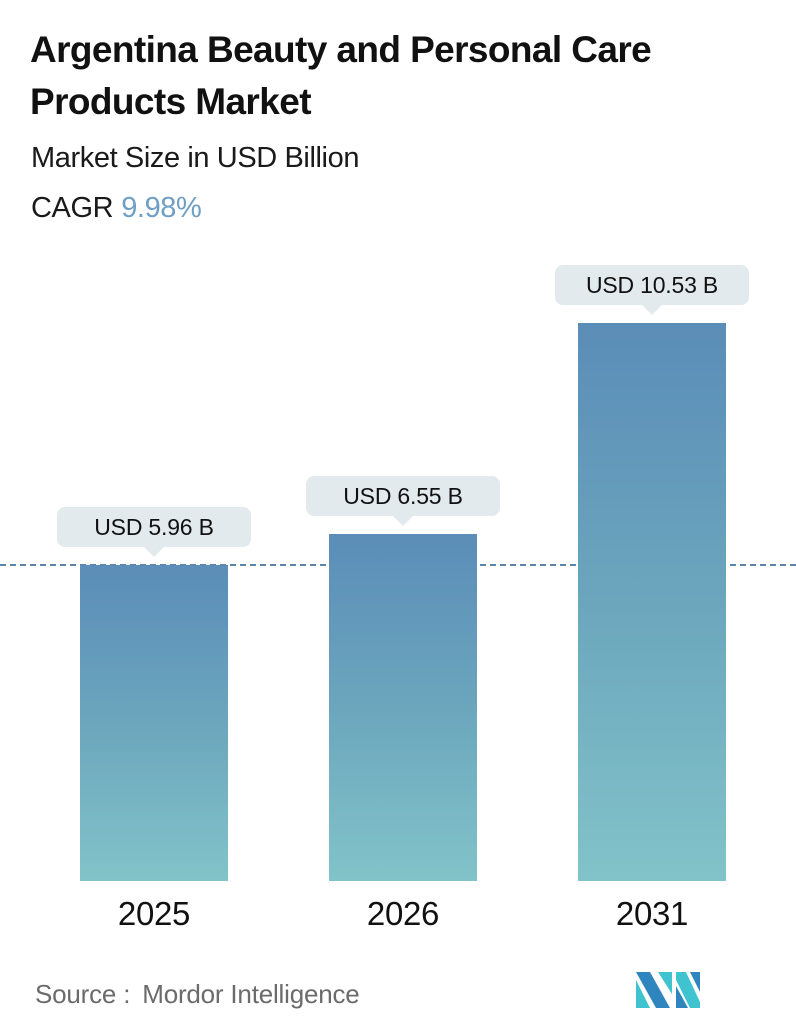  What do you see at coordinates (72, 208) in the screenshot?
I see `cagr-label: CAGR` at bounding box center [72, 208].